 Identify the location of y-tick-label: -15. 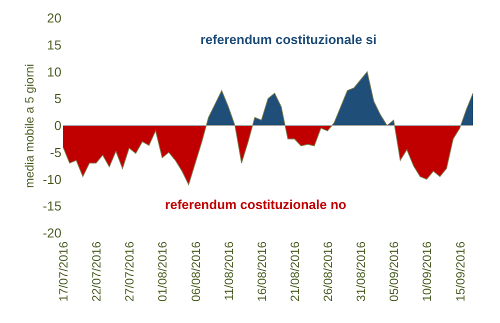
(52, 206).